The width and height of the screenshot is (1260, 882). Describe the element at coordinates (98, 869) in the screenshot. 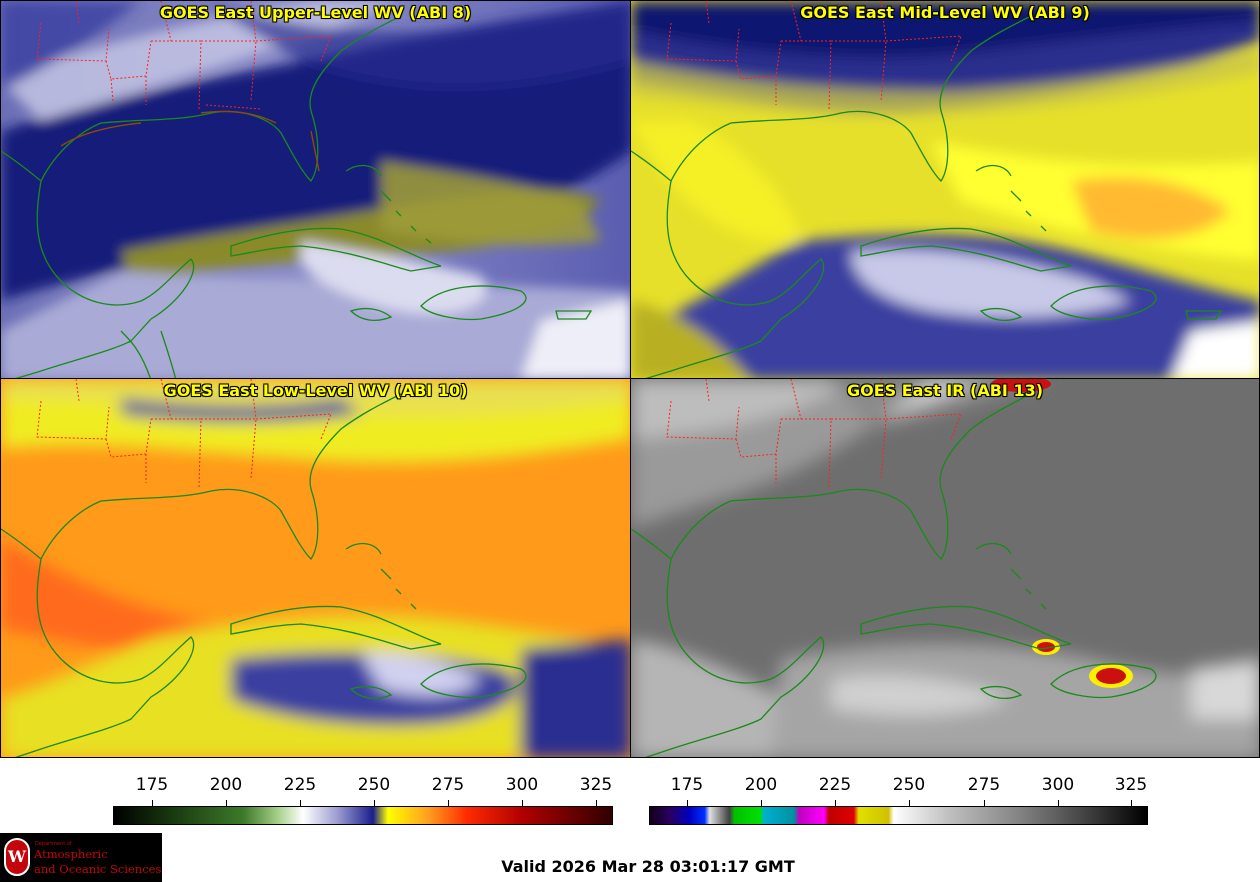

I see `logo-name-line2: and Oceanic Sciences` at that location.